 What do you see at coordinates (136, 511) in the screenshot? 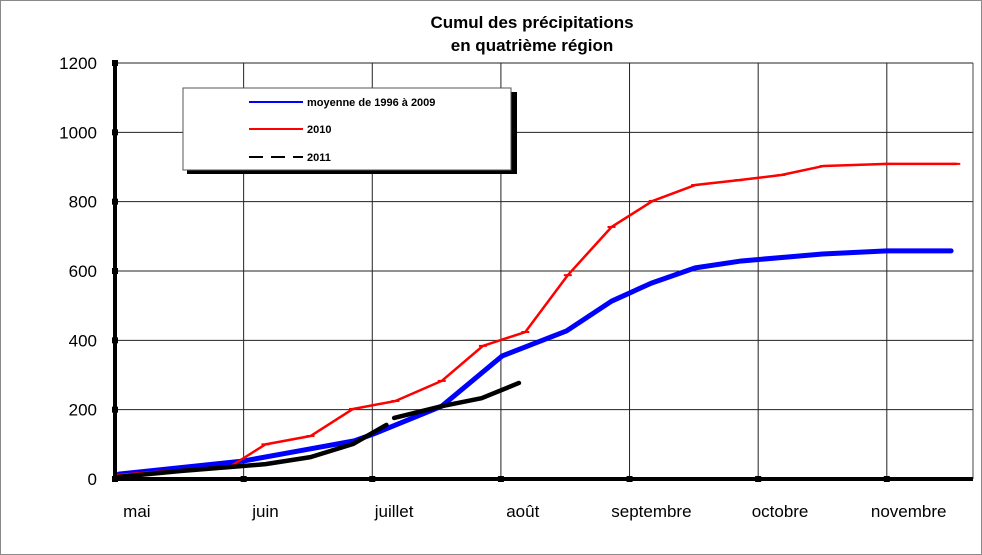
I see `x-tick-label: mai` at bounding box center [136, 511].